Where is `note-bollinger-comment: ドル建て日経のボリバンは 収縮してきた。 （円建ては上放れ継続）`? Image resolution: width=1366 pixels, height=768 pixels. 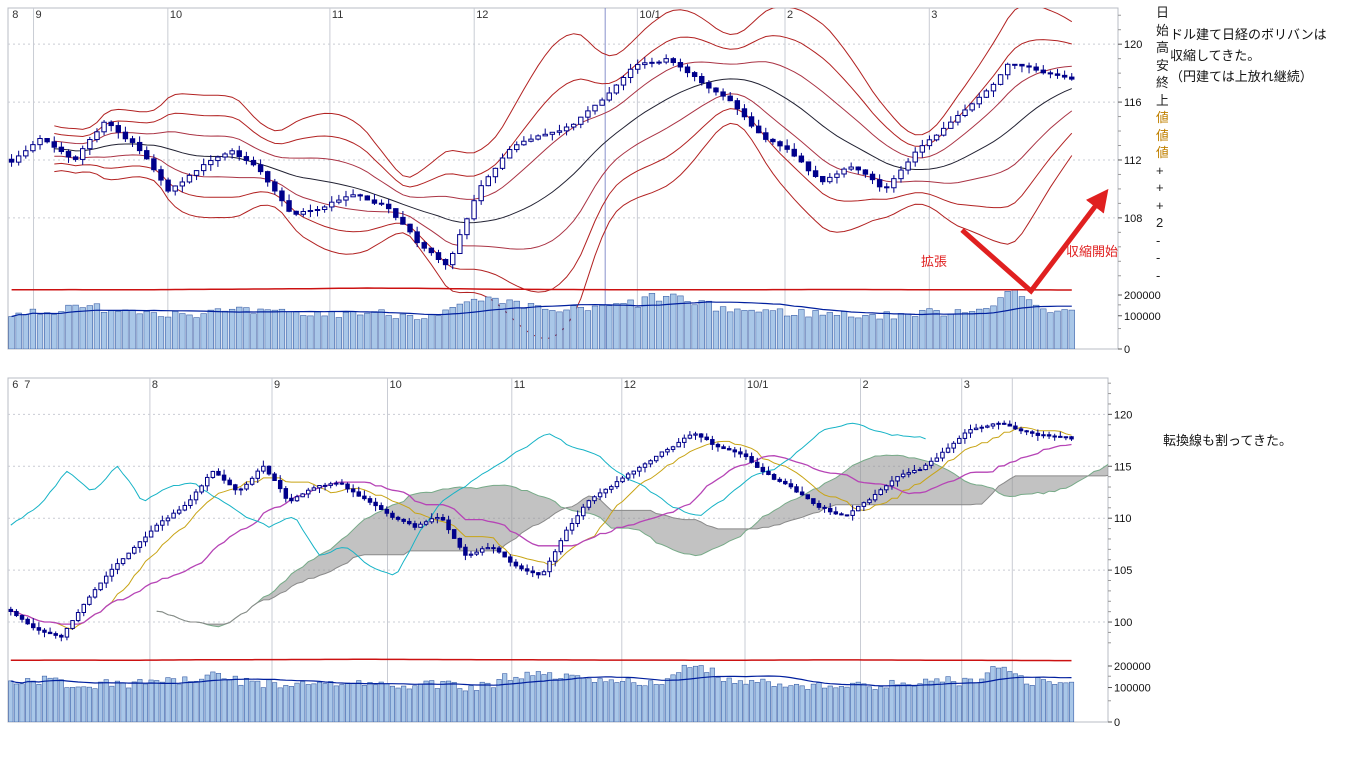 note-bollinger-comment: ドル建て日経のボリバンは 収縮してきた。 （円建ては上放れ継続） is located at coordinates (1248, 55).